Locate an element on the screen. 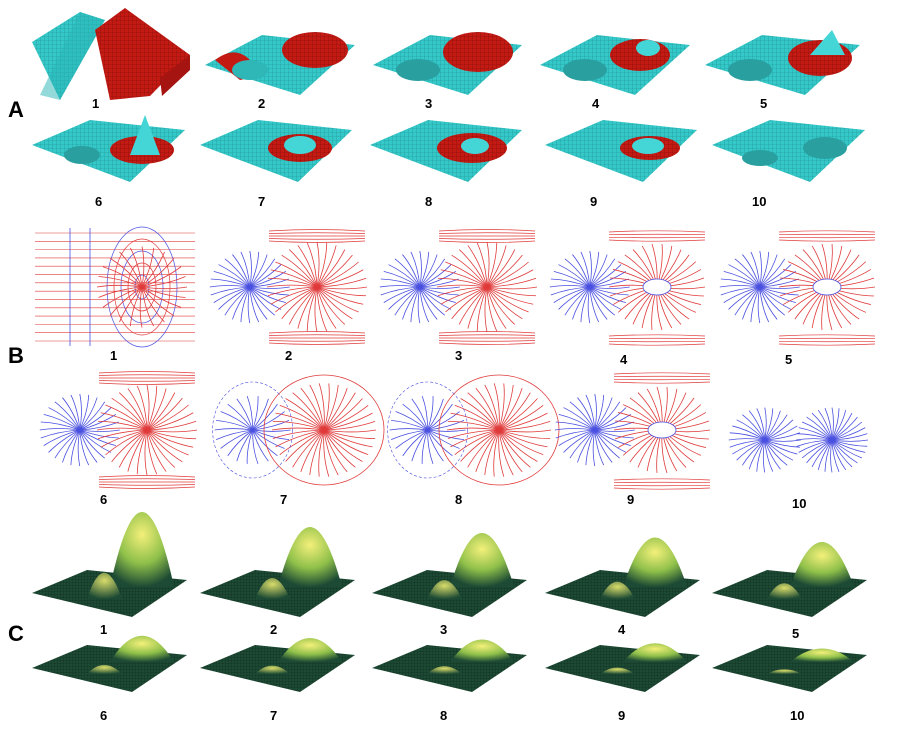  panel-B7 is located at coordinates (298, 430).